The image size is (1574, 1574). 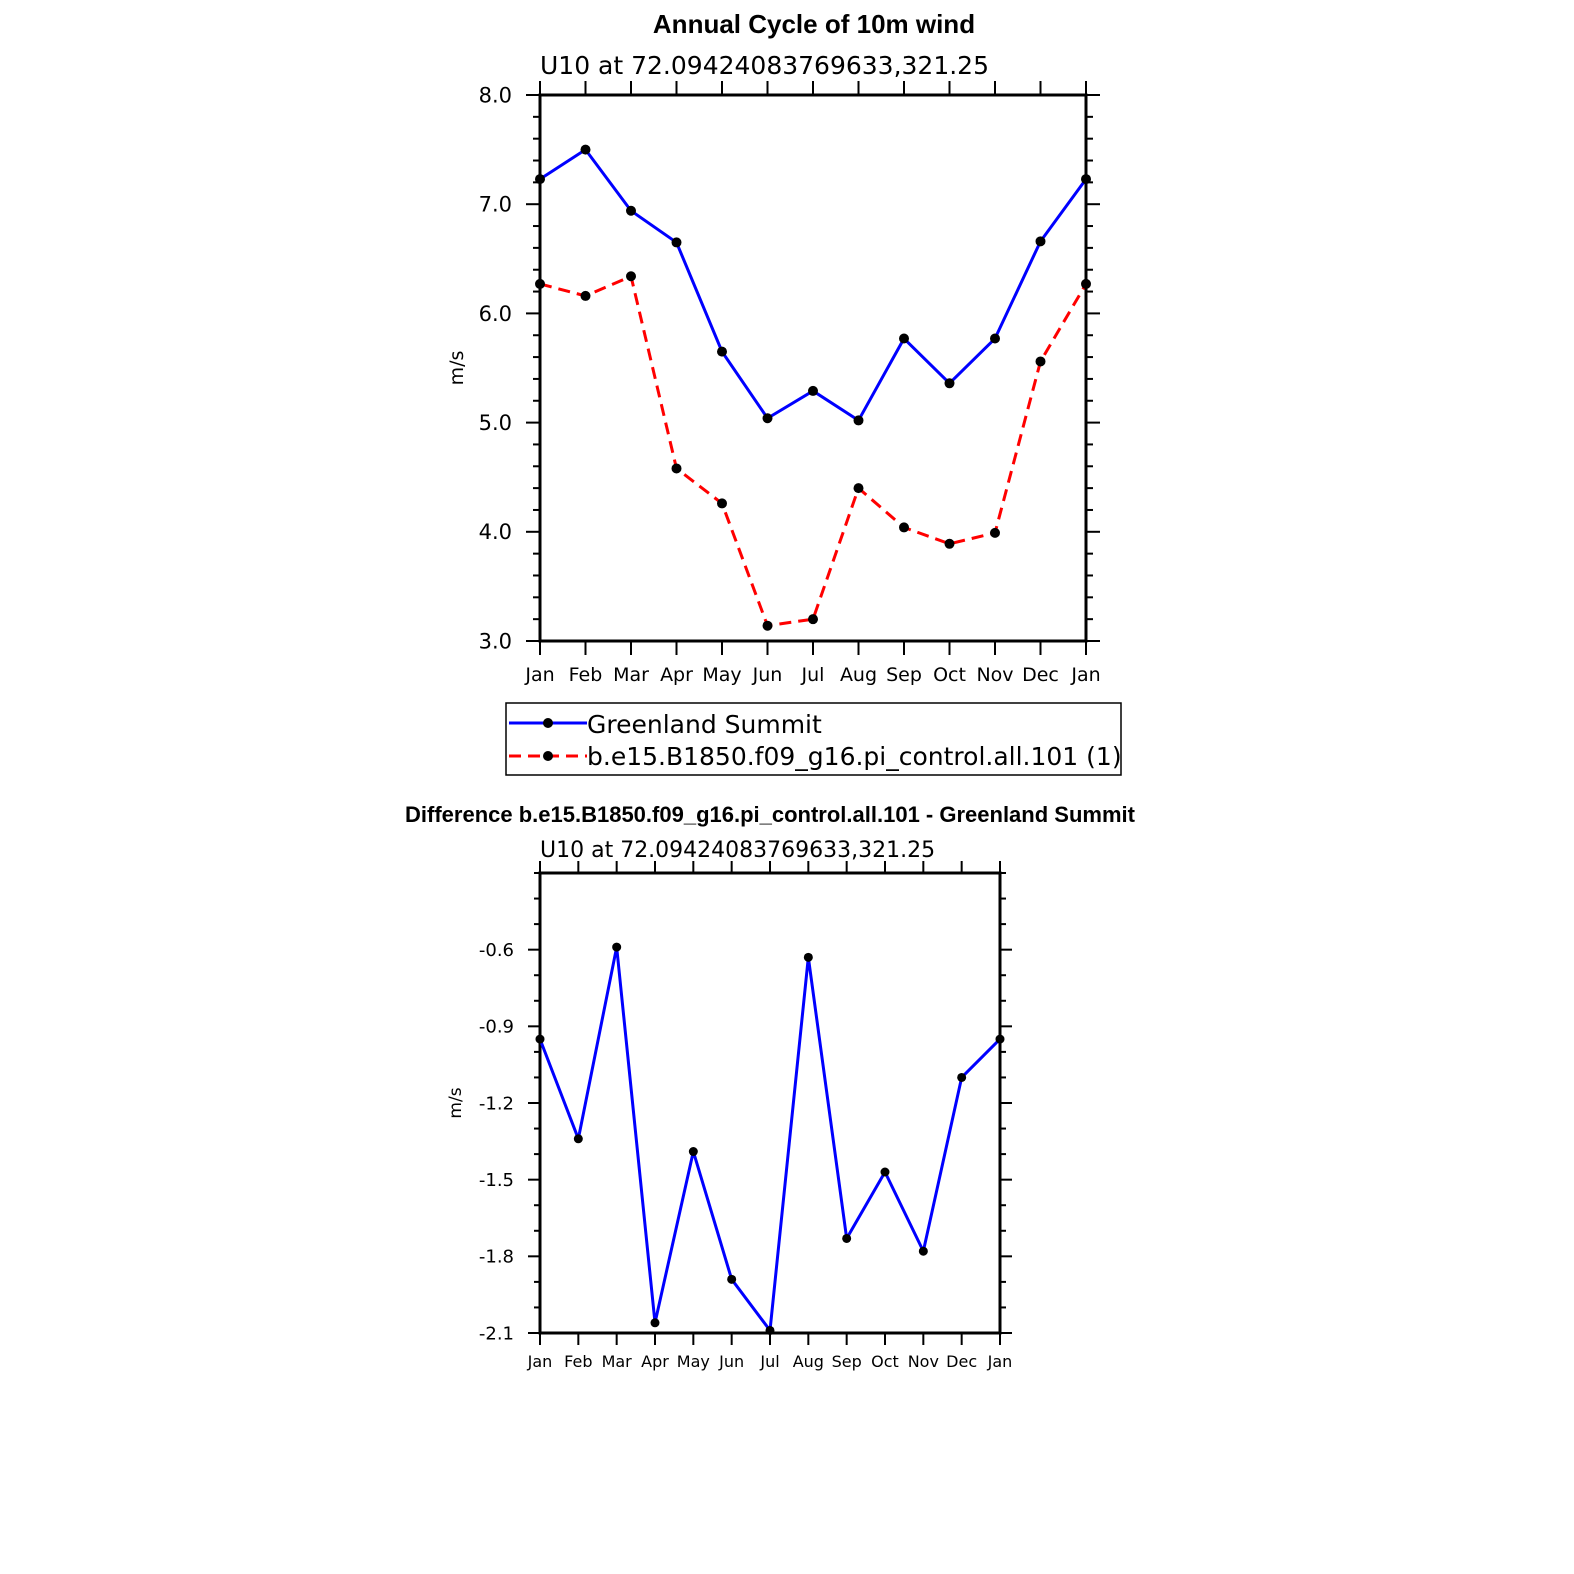 What do you see at coordinates (457, 368) in the screenshot?
I see `chart1-ylabel: m/s` at bounding box center [457, 368].